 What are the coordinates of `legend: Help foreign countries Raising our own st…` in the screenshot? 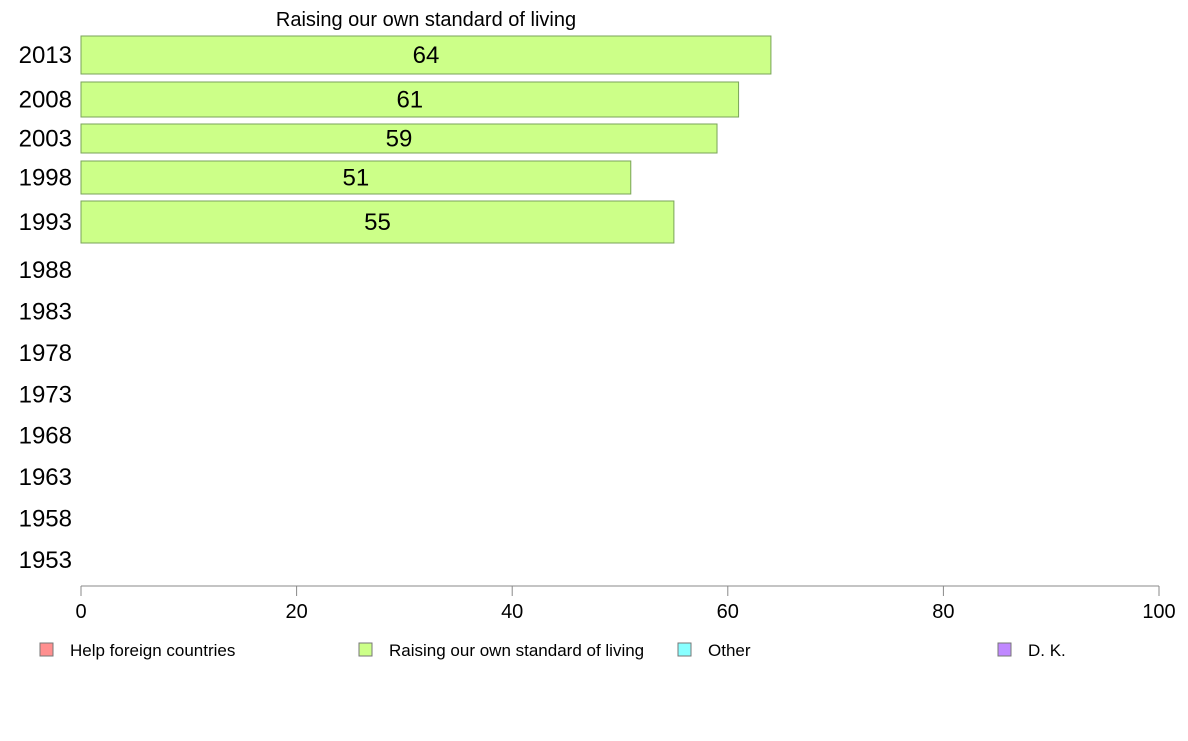 It's located at (552, 650).